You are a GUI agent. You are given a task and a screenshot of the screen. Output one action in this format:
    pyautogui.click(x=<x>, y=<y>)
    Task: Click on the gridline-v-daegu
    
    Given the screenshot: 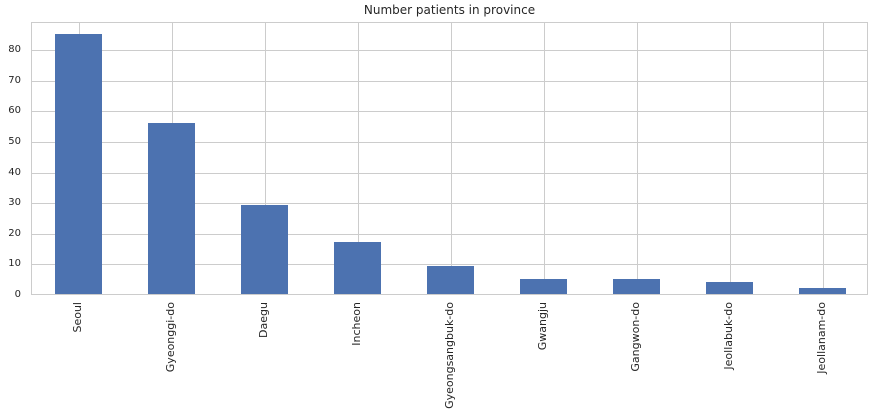 What is the action you would take?
    pyautogui.click(x=265, y=158)
    